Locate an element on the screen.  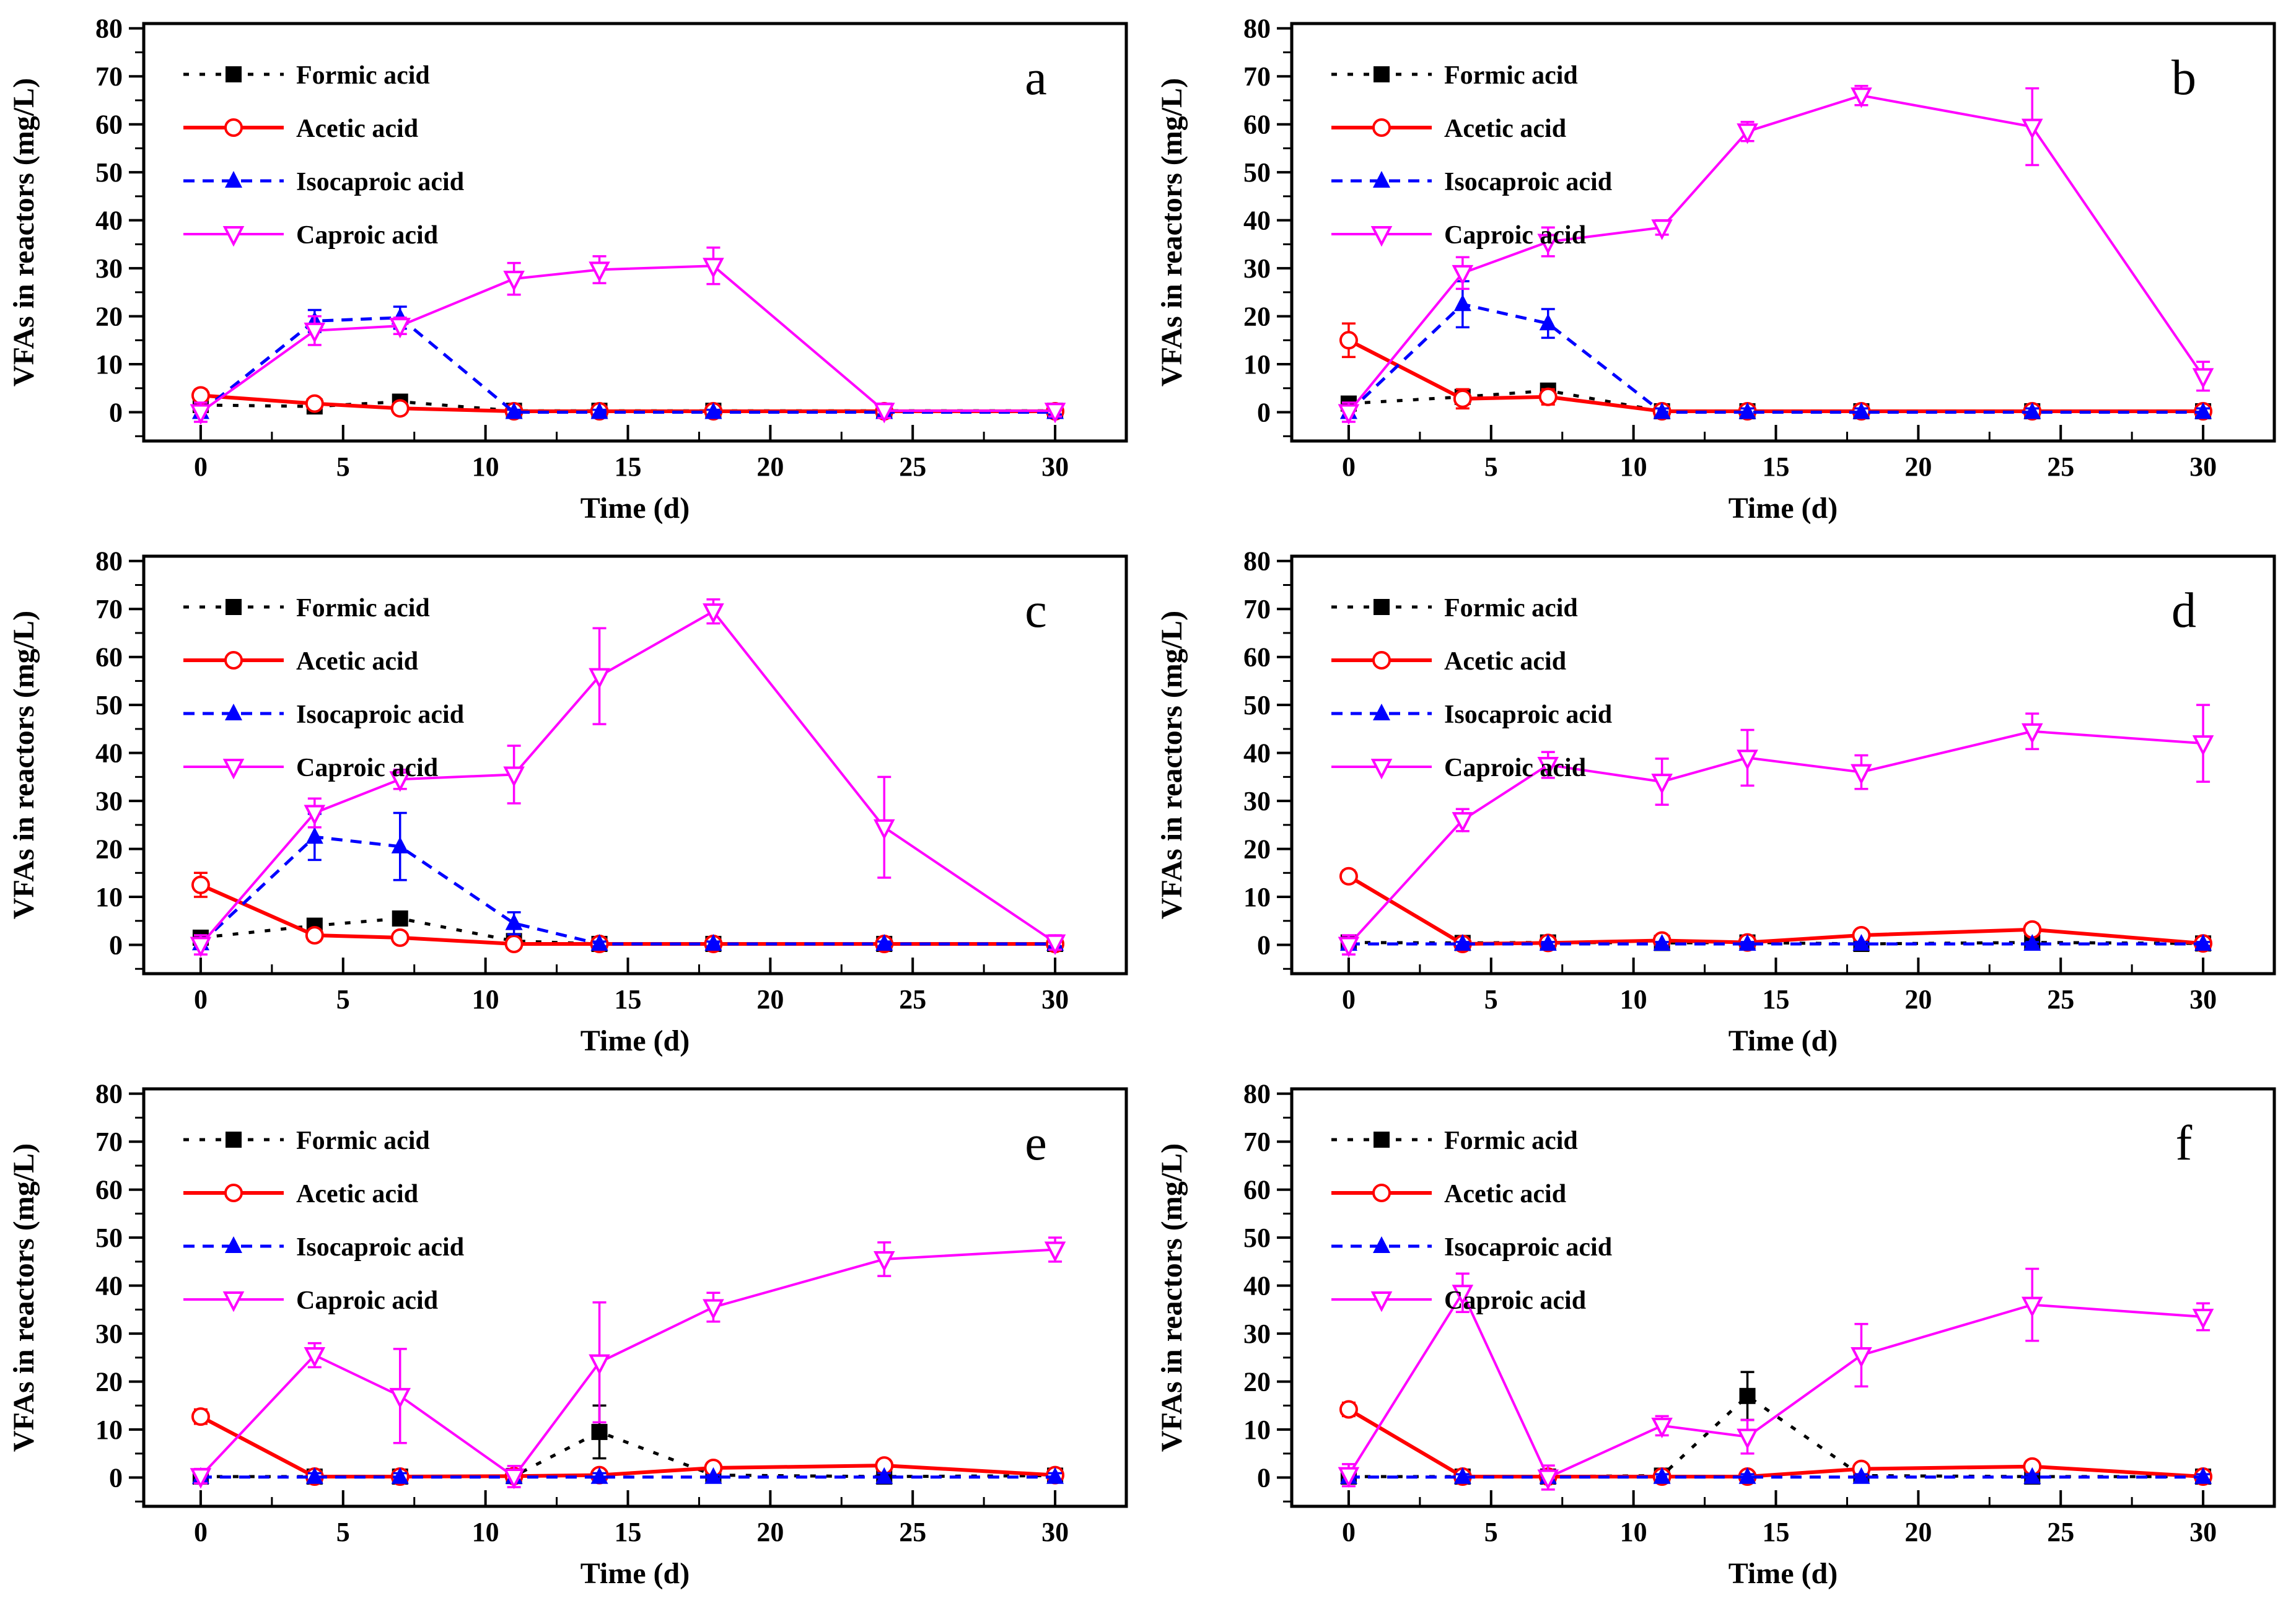
x-tick-label: 10 is located at coordinates (485, 999).